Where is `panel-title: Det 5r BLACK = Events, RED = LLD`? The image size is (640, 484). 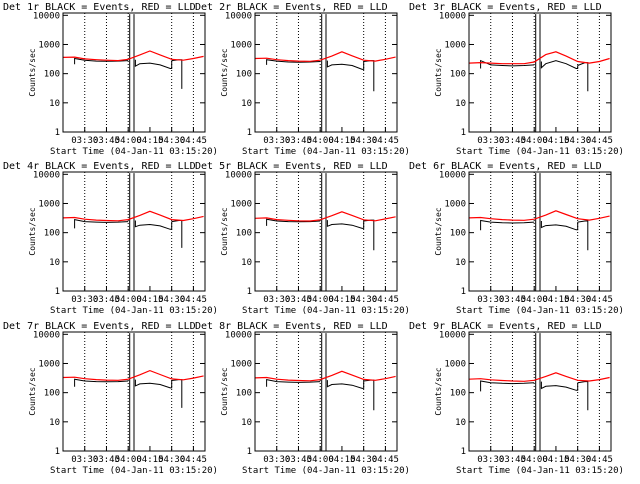
panel-title: Det 5r BLACK = Events, RED = LLD is located at coordinates (291, 166).